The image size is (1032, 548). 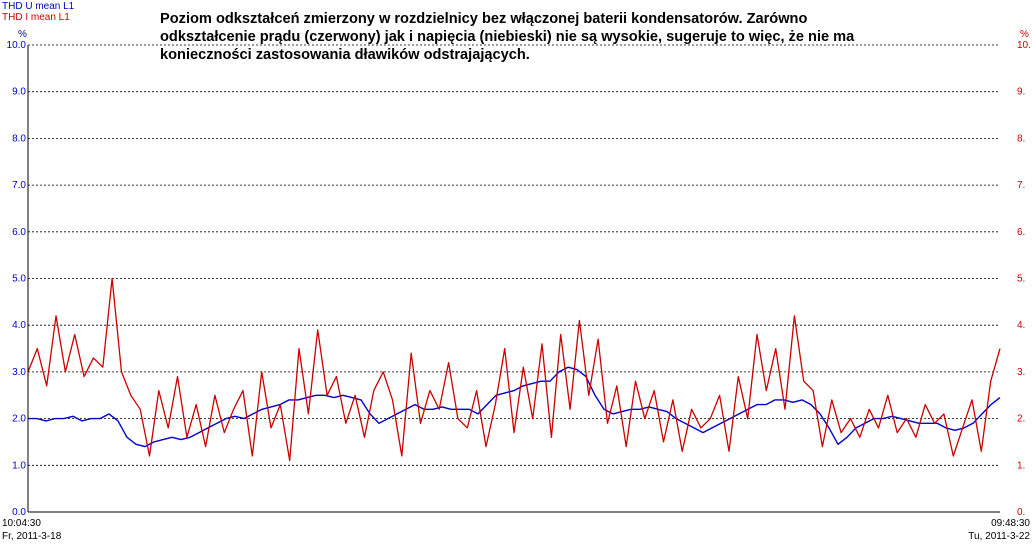 What do you see at coordinates (32, 536) in the screenshot?
I see `x-start-date: Fr, 2011-3-18` at bounding box center [32, 536].